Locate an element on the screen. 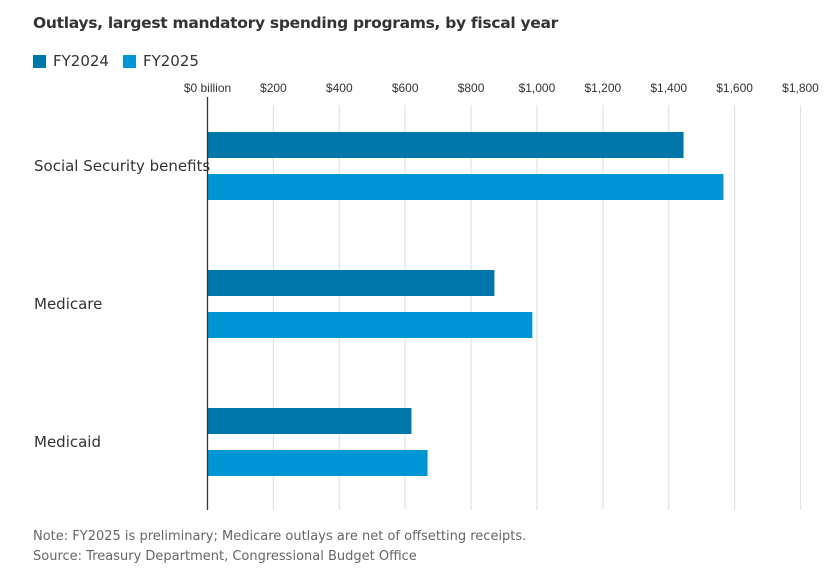 The height and width of the screenshot is (579, 832). x-tick-label: $1,600 is located at coordinates (734, 88).